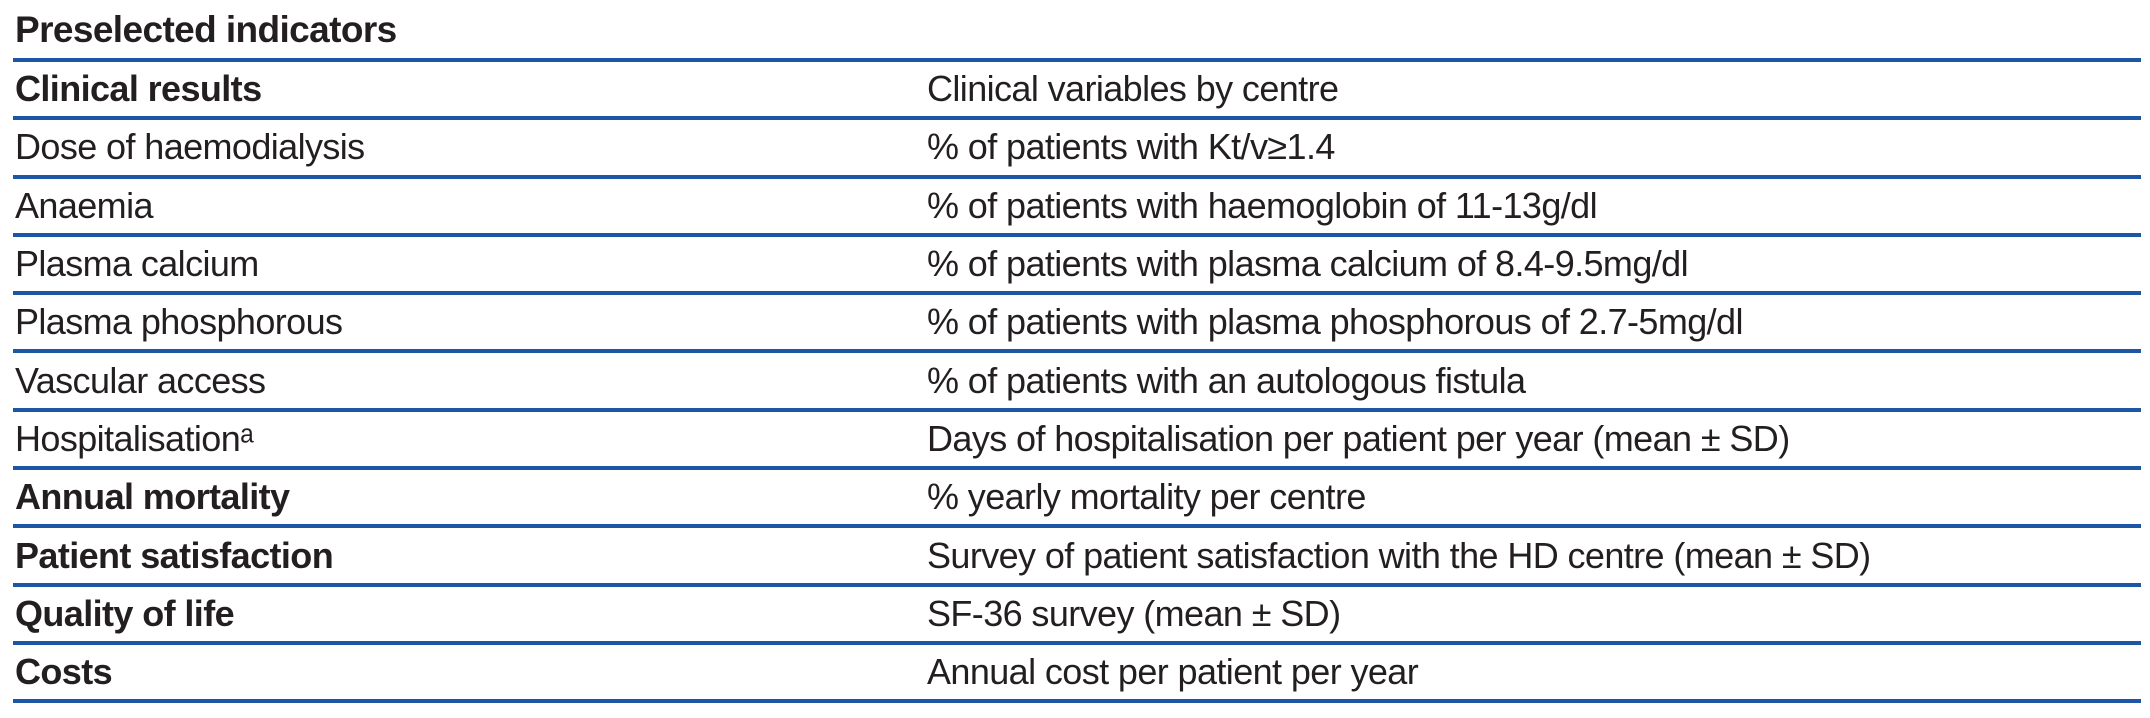 The width and height of the screenshot is (2150, 718). Describe the element at coordinates (1133, 89) in the screenshot. I see `row-definition: Clinical variables by centre` at that location.